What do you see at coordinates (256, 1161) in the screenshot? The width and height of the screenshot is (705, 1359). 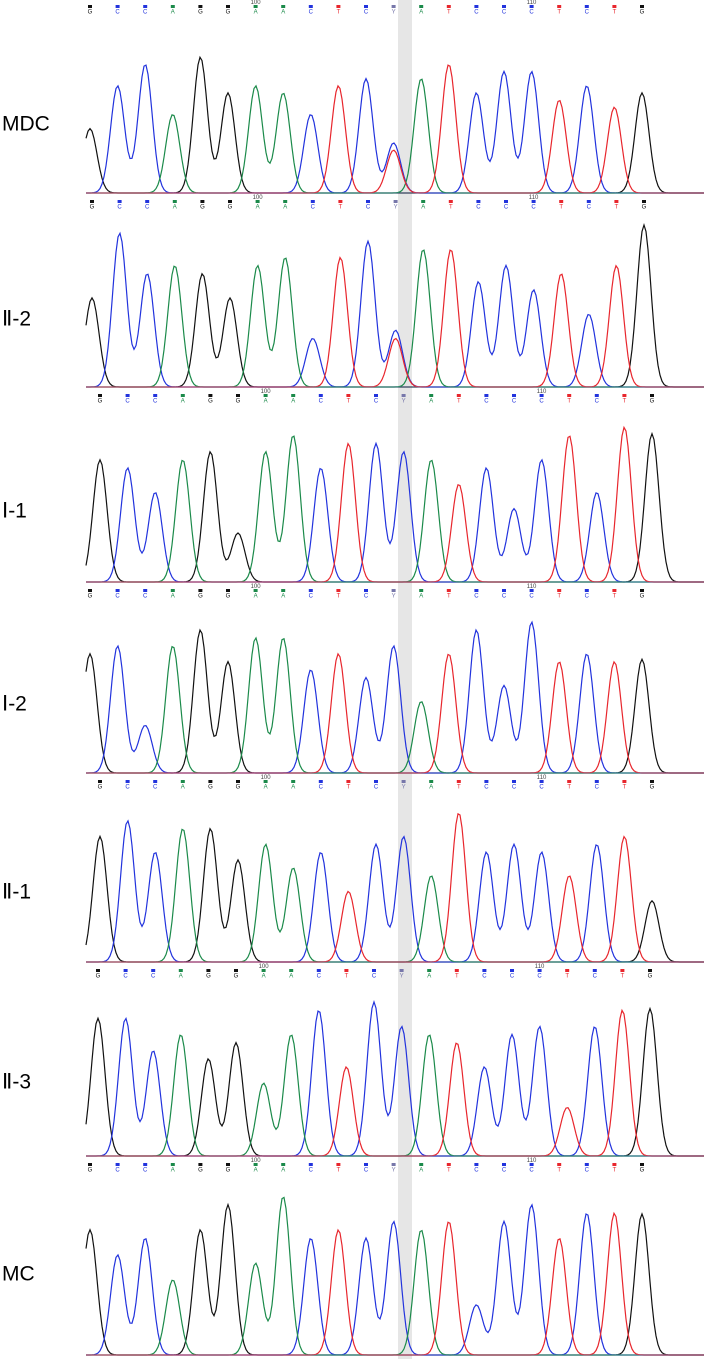 I see `position-number: 100` at bounding box center [256, 1161].